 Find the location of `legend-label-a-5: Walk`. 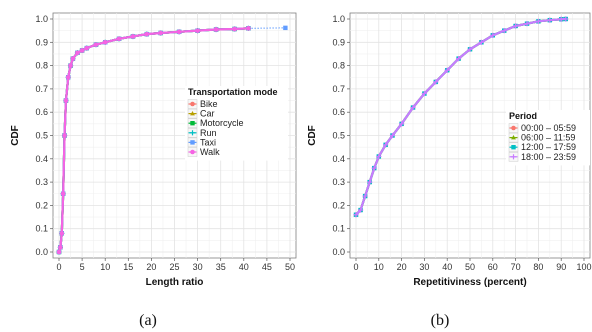

legend-label-a-5: Walk is located at coordinates (210, 152).